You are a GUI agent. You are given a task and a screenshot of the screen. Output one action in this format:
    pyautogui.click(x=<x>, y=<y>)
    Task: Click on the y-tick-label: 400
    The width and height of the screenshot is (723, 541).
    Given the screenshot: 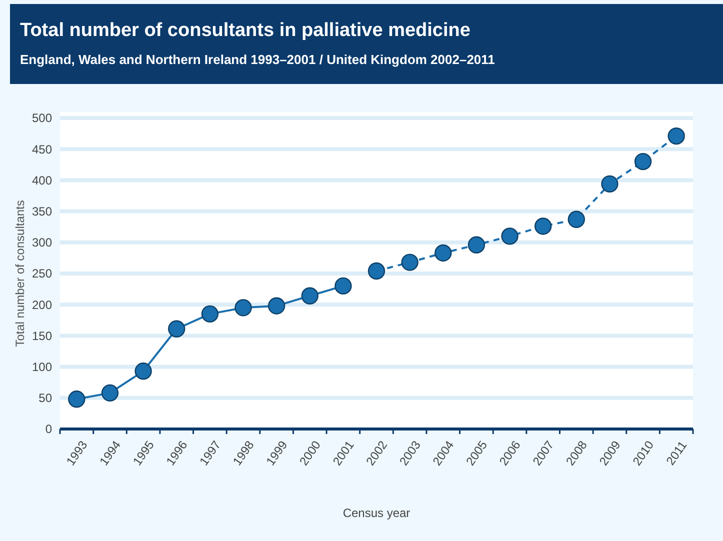 What is the action you would take?
    pyautogui.click(x=42, y=180)
    